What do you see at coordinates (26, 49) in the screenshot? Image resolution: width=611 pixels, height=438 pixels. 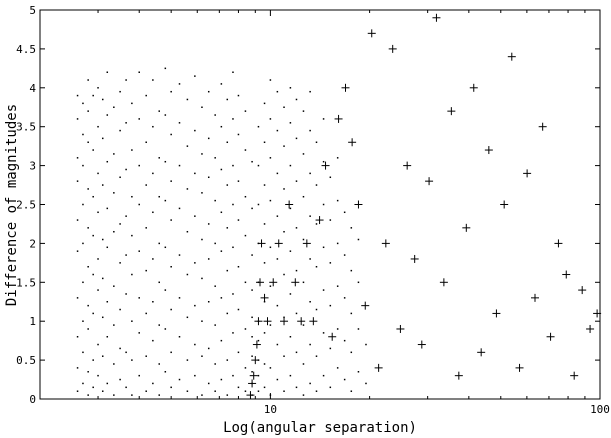 I see `y-tick-label: 4.5` at bounding box center [26, 49].